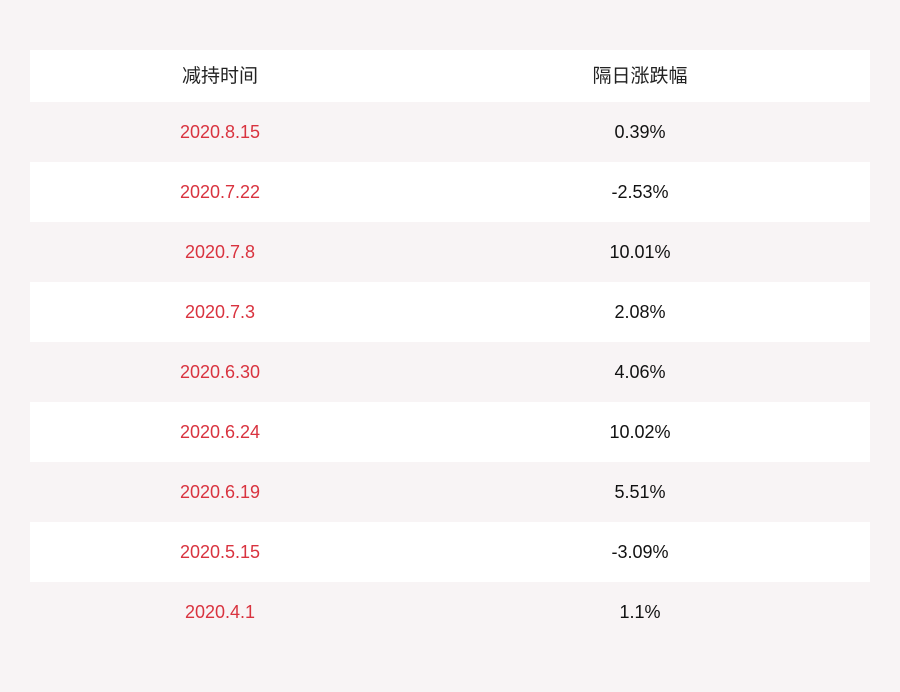  What do you see at coordinates (220, 432) in the screenshot?
I see `date-cell: 2020.6.24` at bounding box center [220, 432].